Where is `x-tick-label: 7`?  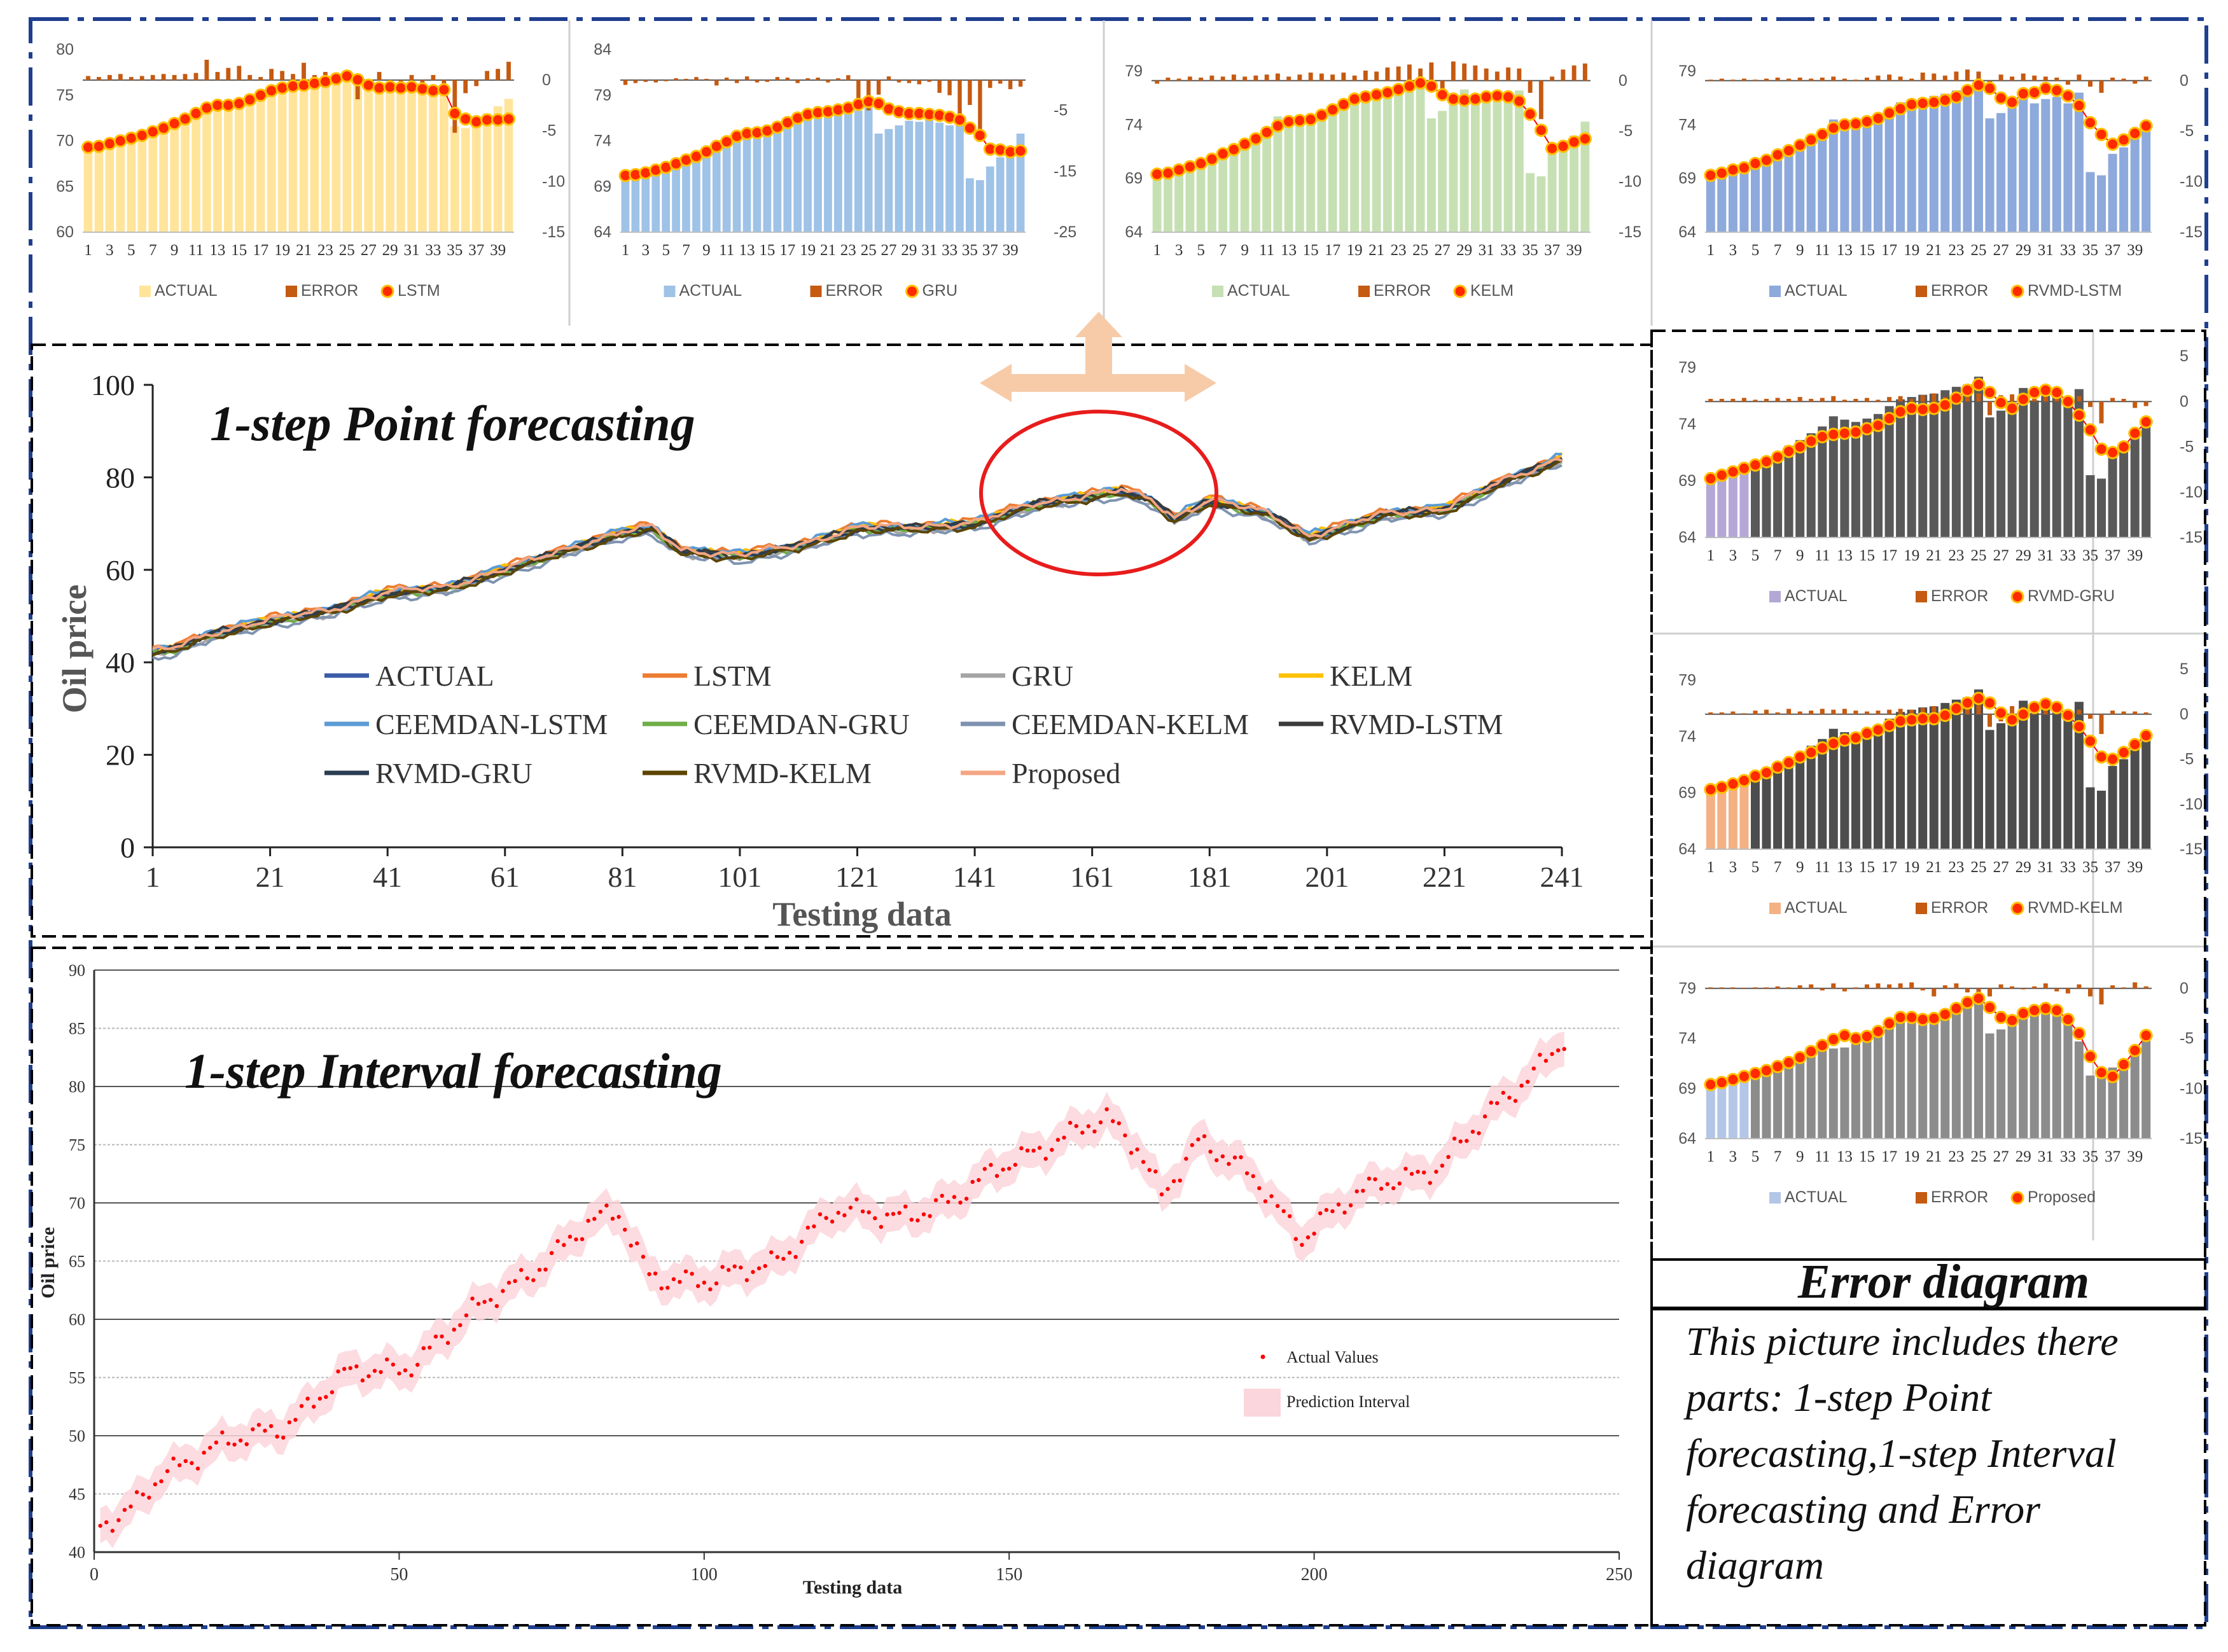 x-tick-label: 7 is located at coordinates (686, 250).